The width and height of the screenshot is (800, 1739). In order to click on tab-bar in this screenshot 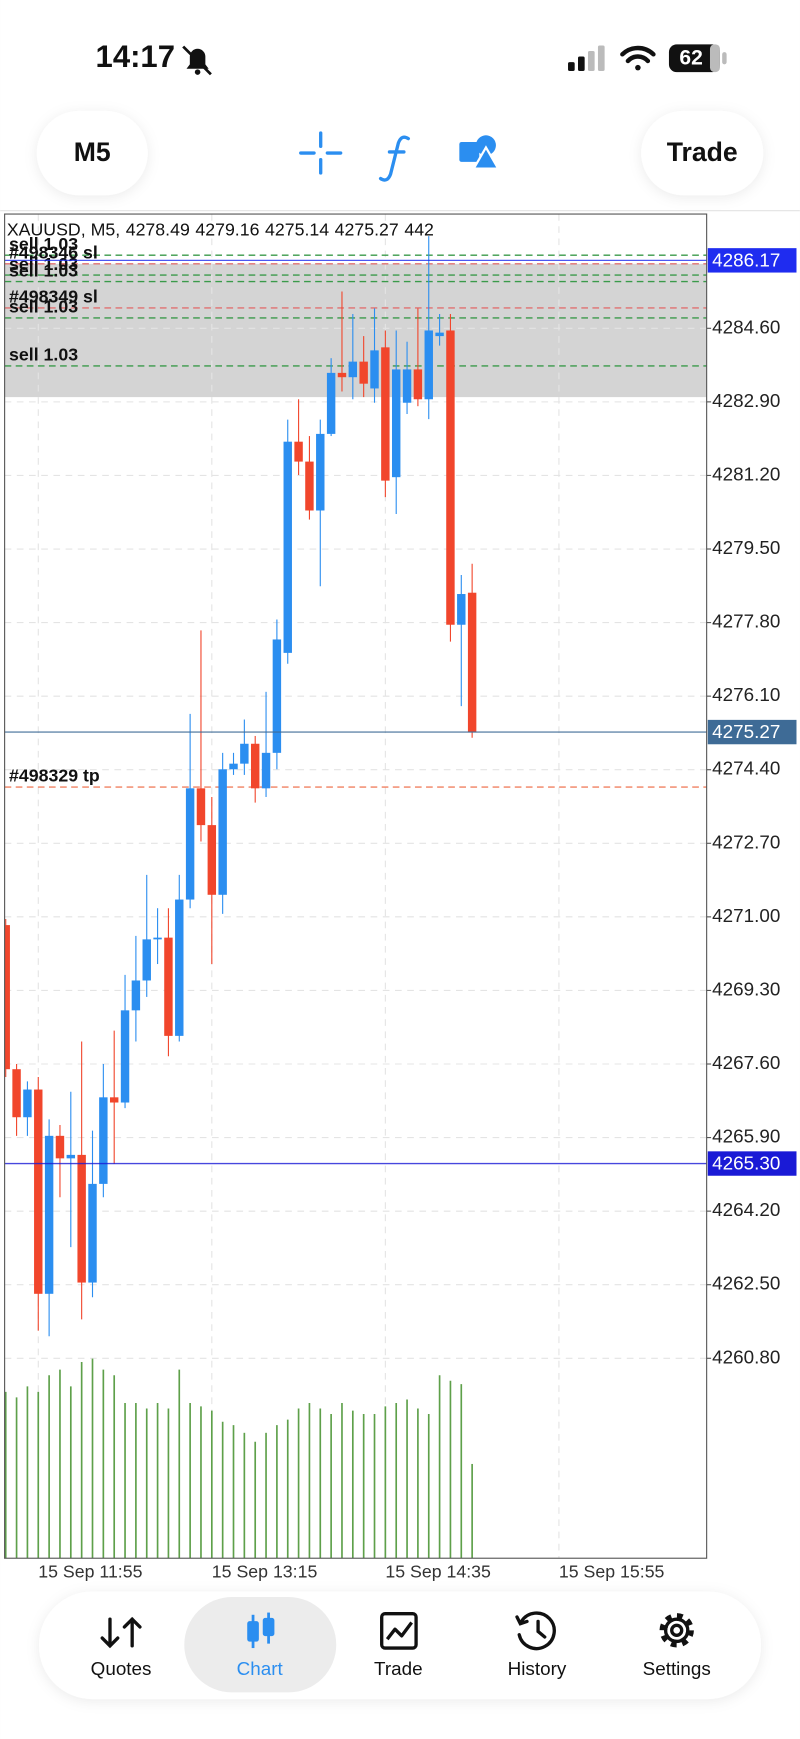, I will do `click(400, 1645)`.